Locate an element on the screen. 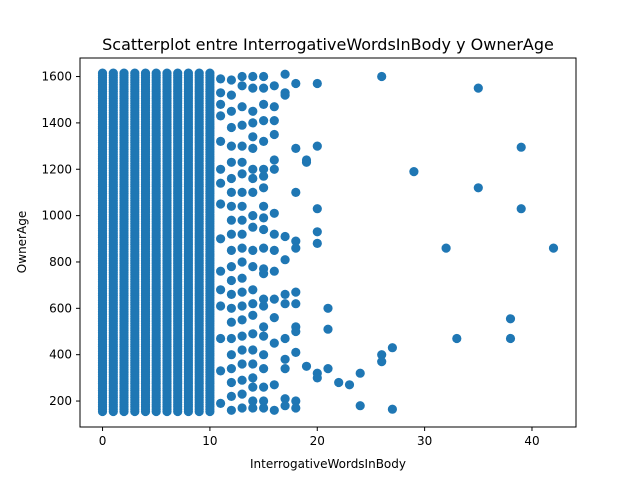  x-tick-label: 30 is located at coordinates (424, 441).